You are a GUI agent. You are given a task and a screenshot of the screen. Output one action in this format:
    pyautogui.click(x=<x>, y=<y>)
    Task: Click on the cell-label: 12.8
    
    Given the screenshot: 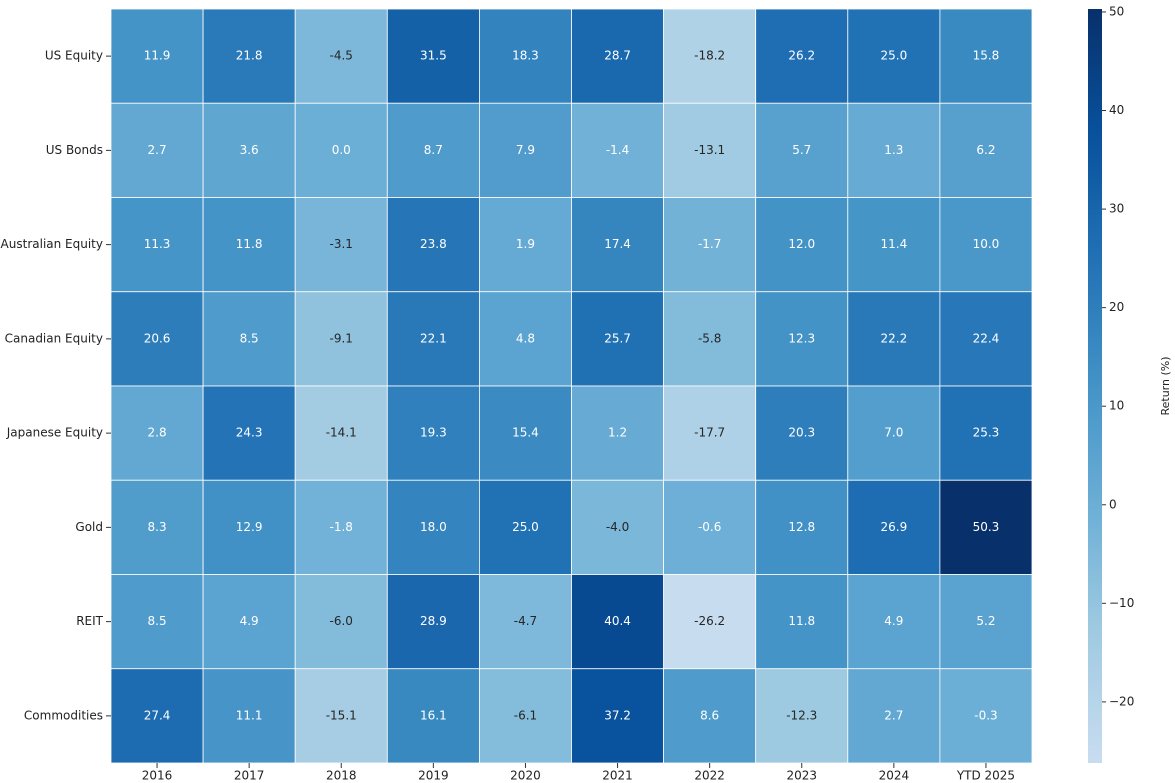 What is the action you would take?
    pyautogui.click(x=801, y=527)
    